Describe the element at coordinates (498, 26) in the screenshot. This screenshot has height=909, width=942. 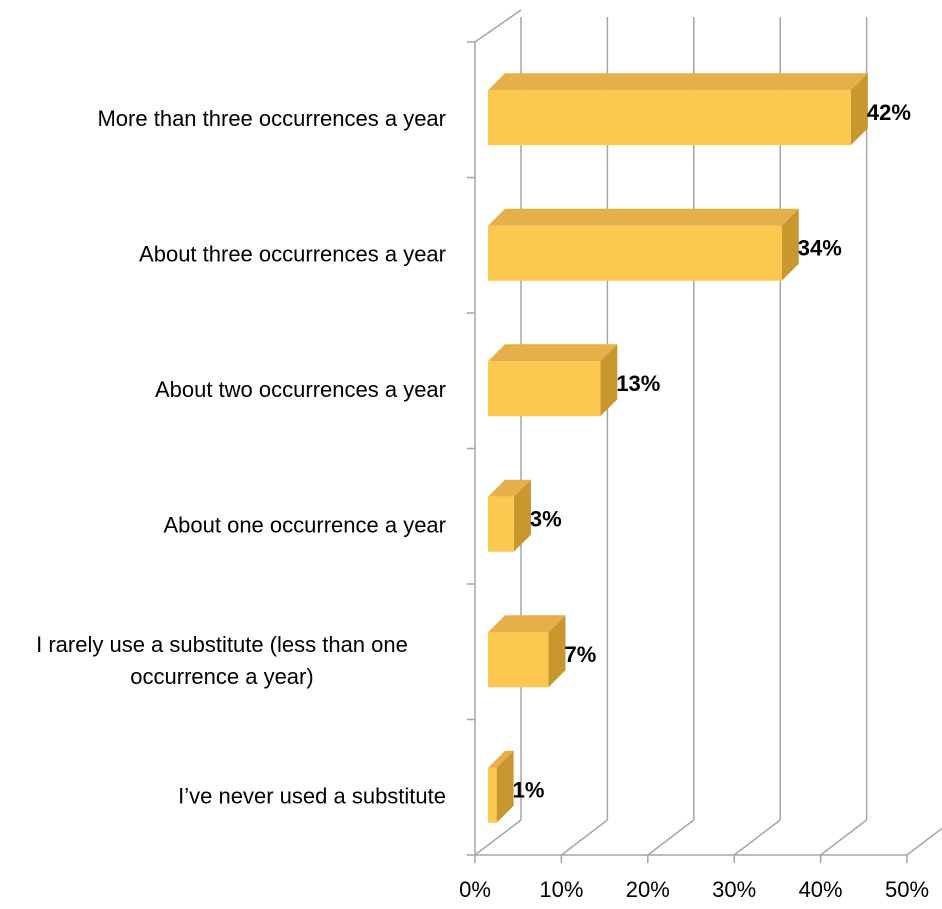
I see `side-wall-top` at that location.